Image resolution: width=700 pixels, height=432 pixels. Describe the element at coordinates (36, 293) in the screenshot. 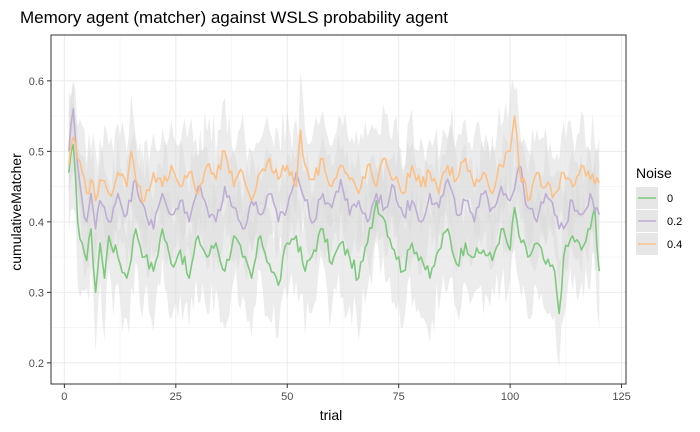

I see `y-tick-label: 0.3` at that location.